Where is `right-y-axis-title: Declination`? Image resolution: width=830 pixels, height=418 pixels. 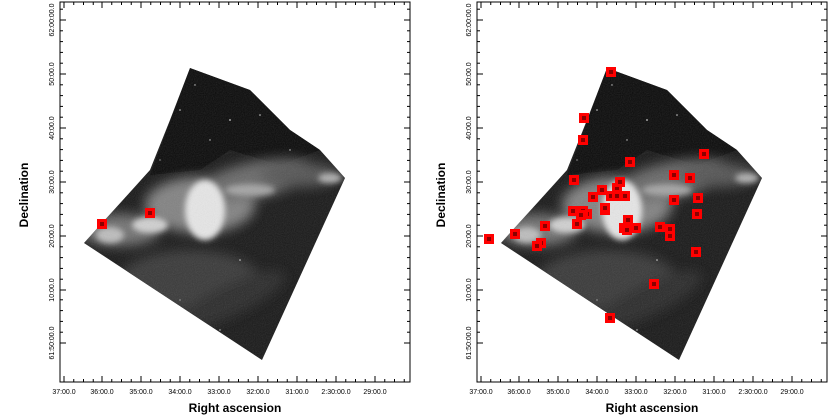
right-y-axis-title: Declination is located at coordinates (441, 195).